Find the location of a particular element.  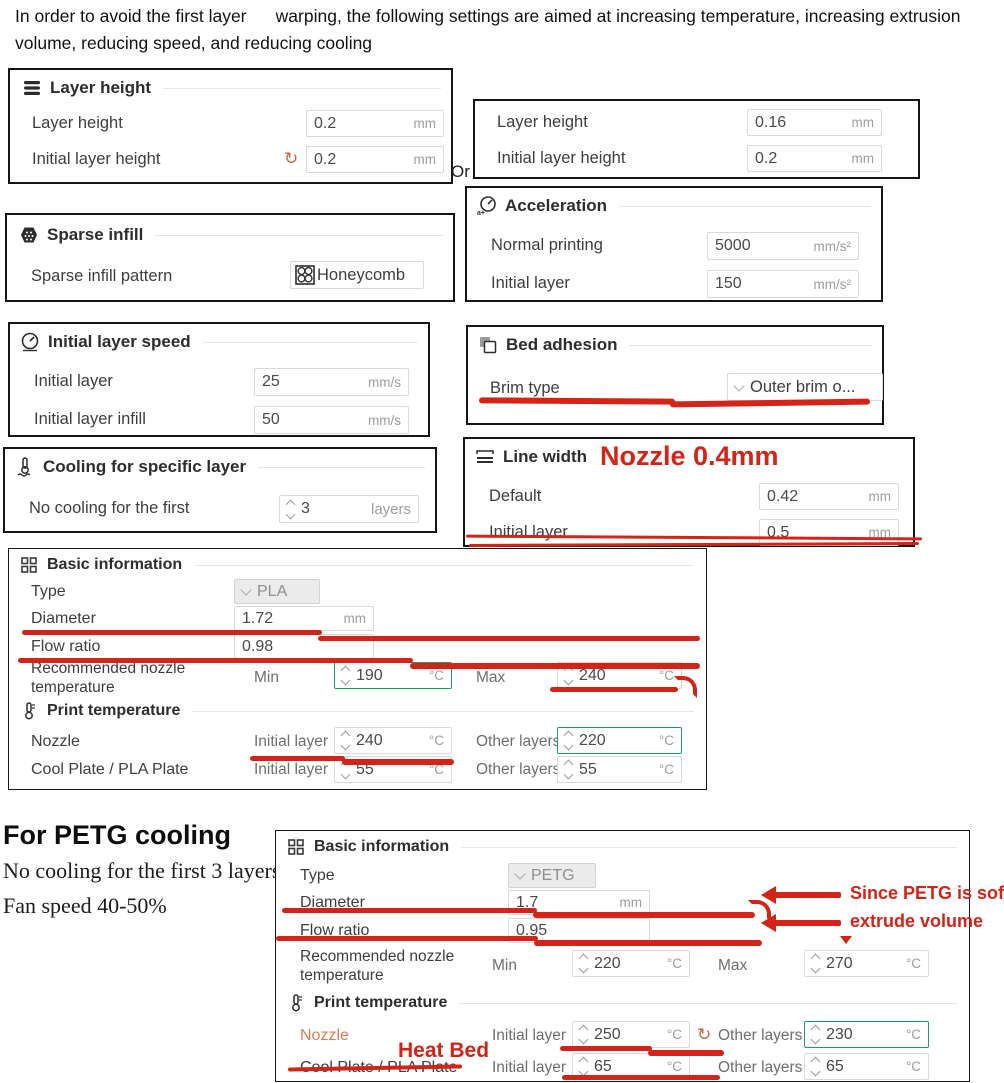

plate-other-temp-stepper: 55 °C is located at coordinates (619, 769).